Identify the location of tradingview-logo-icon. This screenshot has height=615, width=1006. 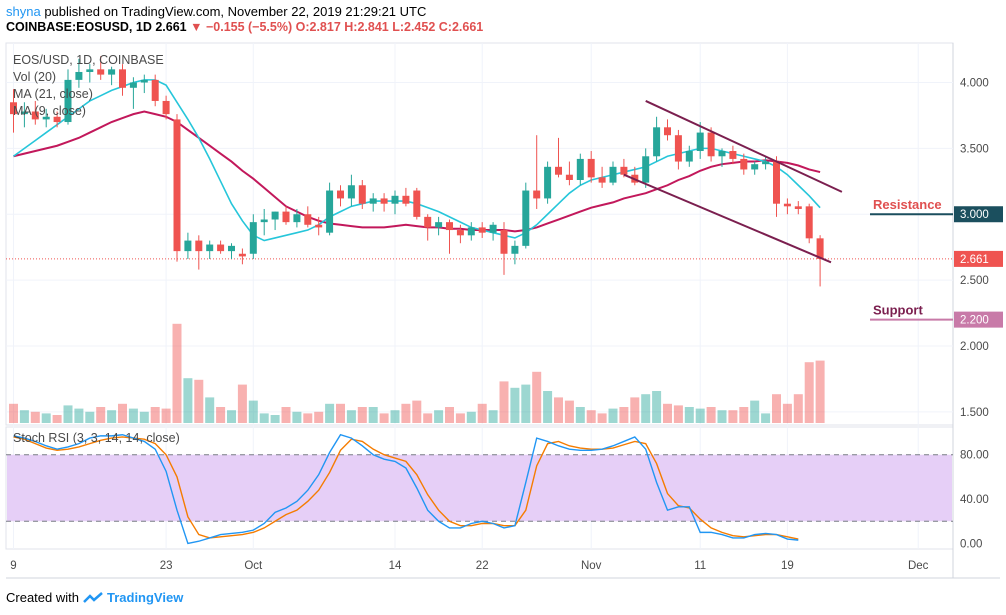
(93, 597).